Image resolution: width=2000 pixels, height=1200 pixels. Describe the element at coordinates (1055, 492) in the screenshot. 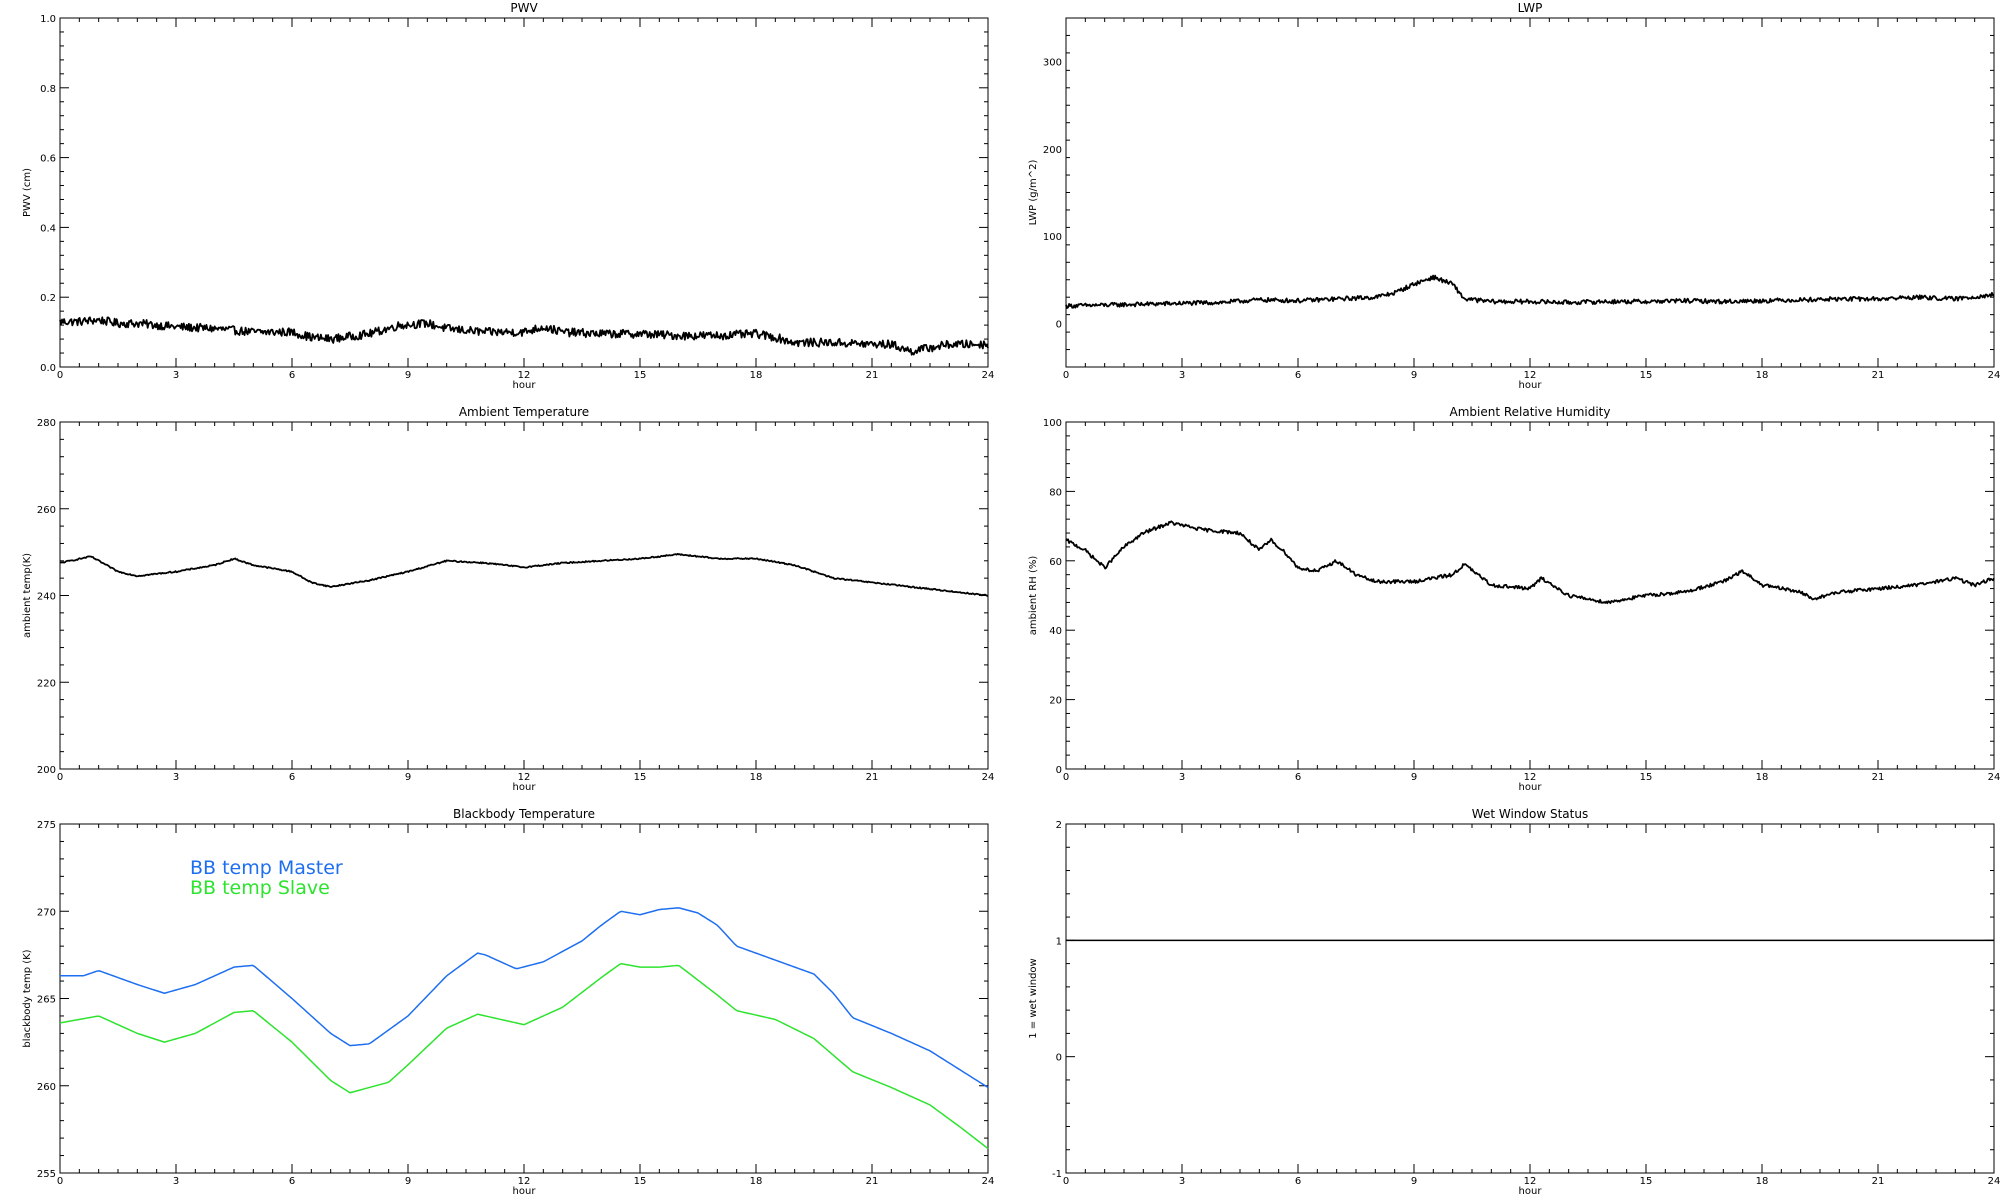

I see `y-tick-label: 80` at that location.